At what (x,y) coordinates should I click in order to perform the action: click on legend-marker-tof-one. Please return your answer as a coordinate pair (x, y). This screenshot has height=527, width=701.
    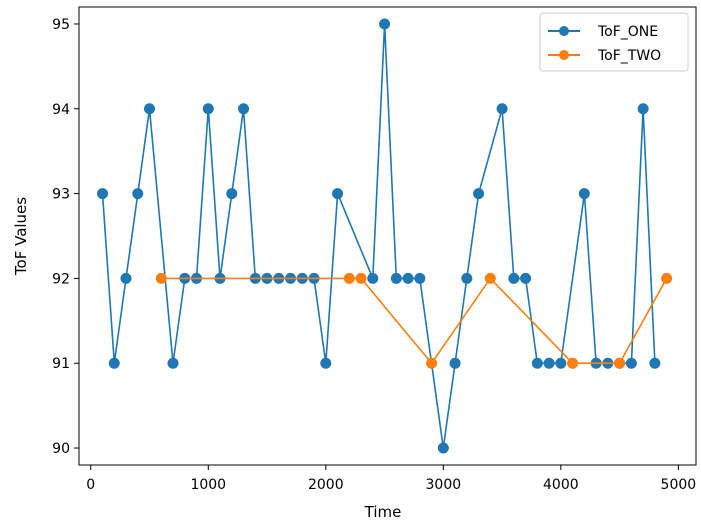
    Looking at the image, I should click on (564, 31).